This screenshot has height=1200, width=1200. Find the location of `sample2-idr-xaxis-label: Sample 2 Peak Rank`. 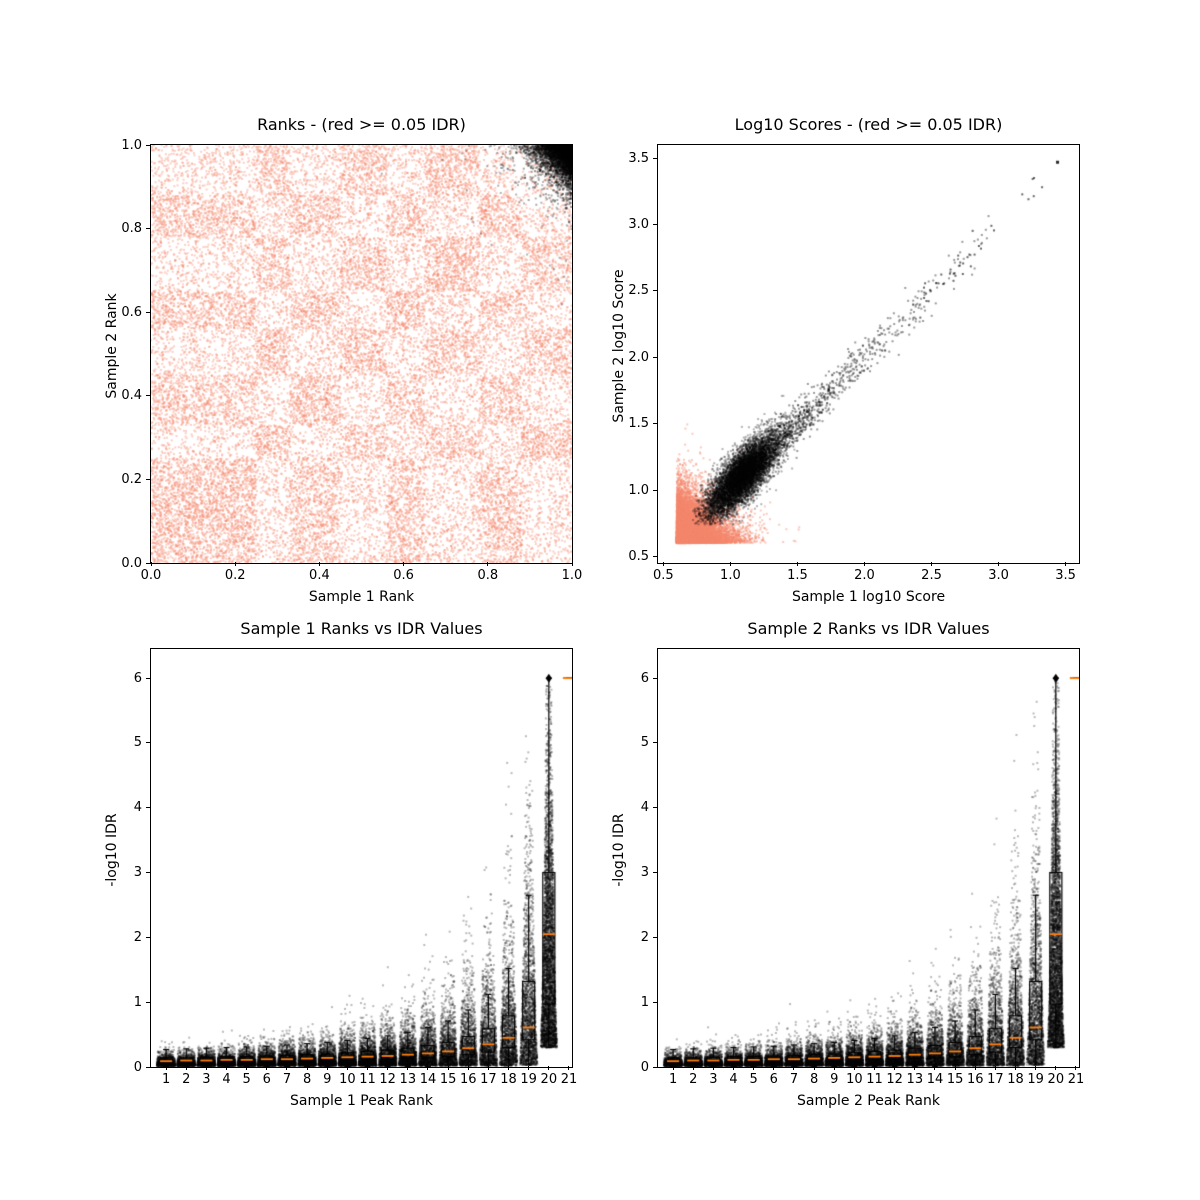

sample2-idr-xaxis-label: Sample 2 Peak Rank is located at coordinates (868, 1101).